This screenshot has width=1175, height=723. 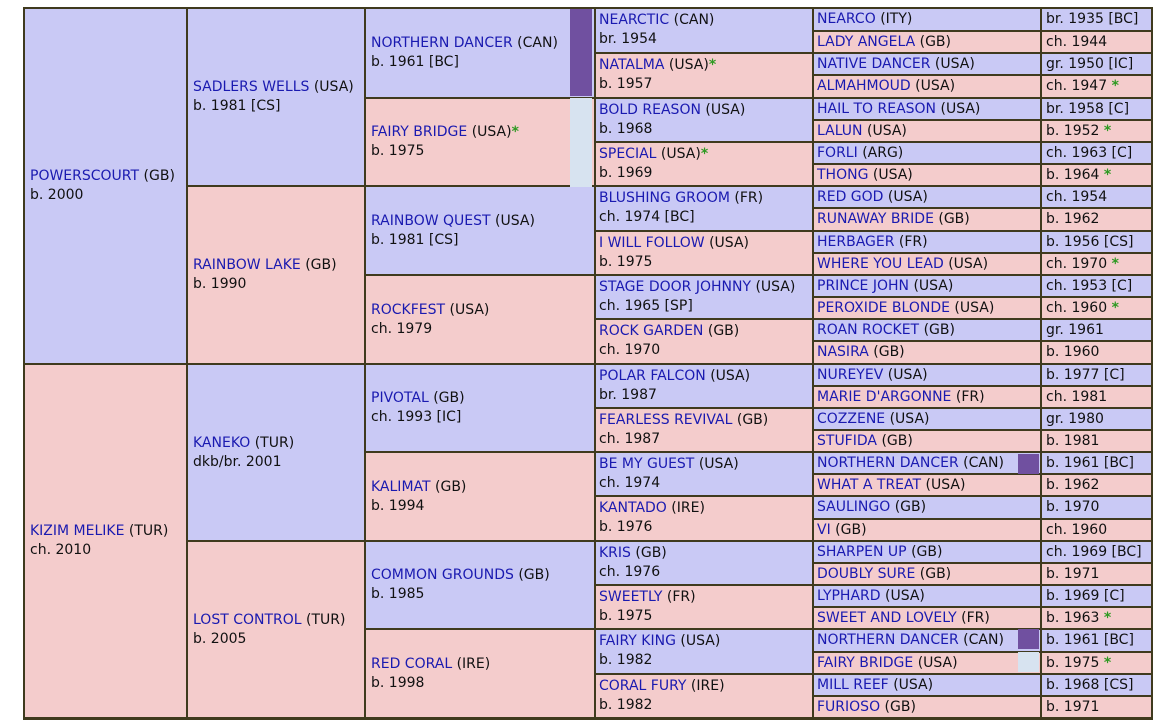 I want to click on horse-name-link: FAIRY KING, so click(x=637, y=641).